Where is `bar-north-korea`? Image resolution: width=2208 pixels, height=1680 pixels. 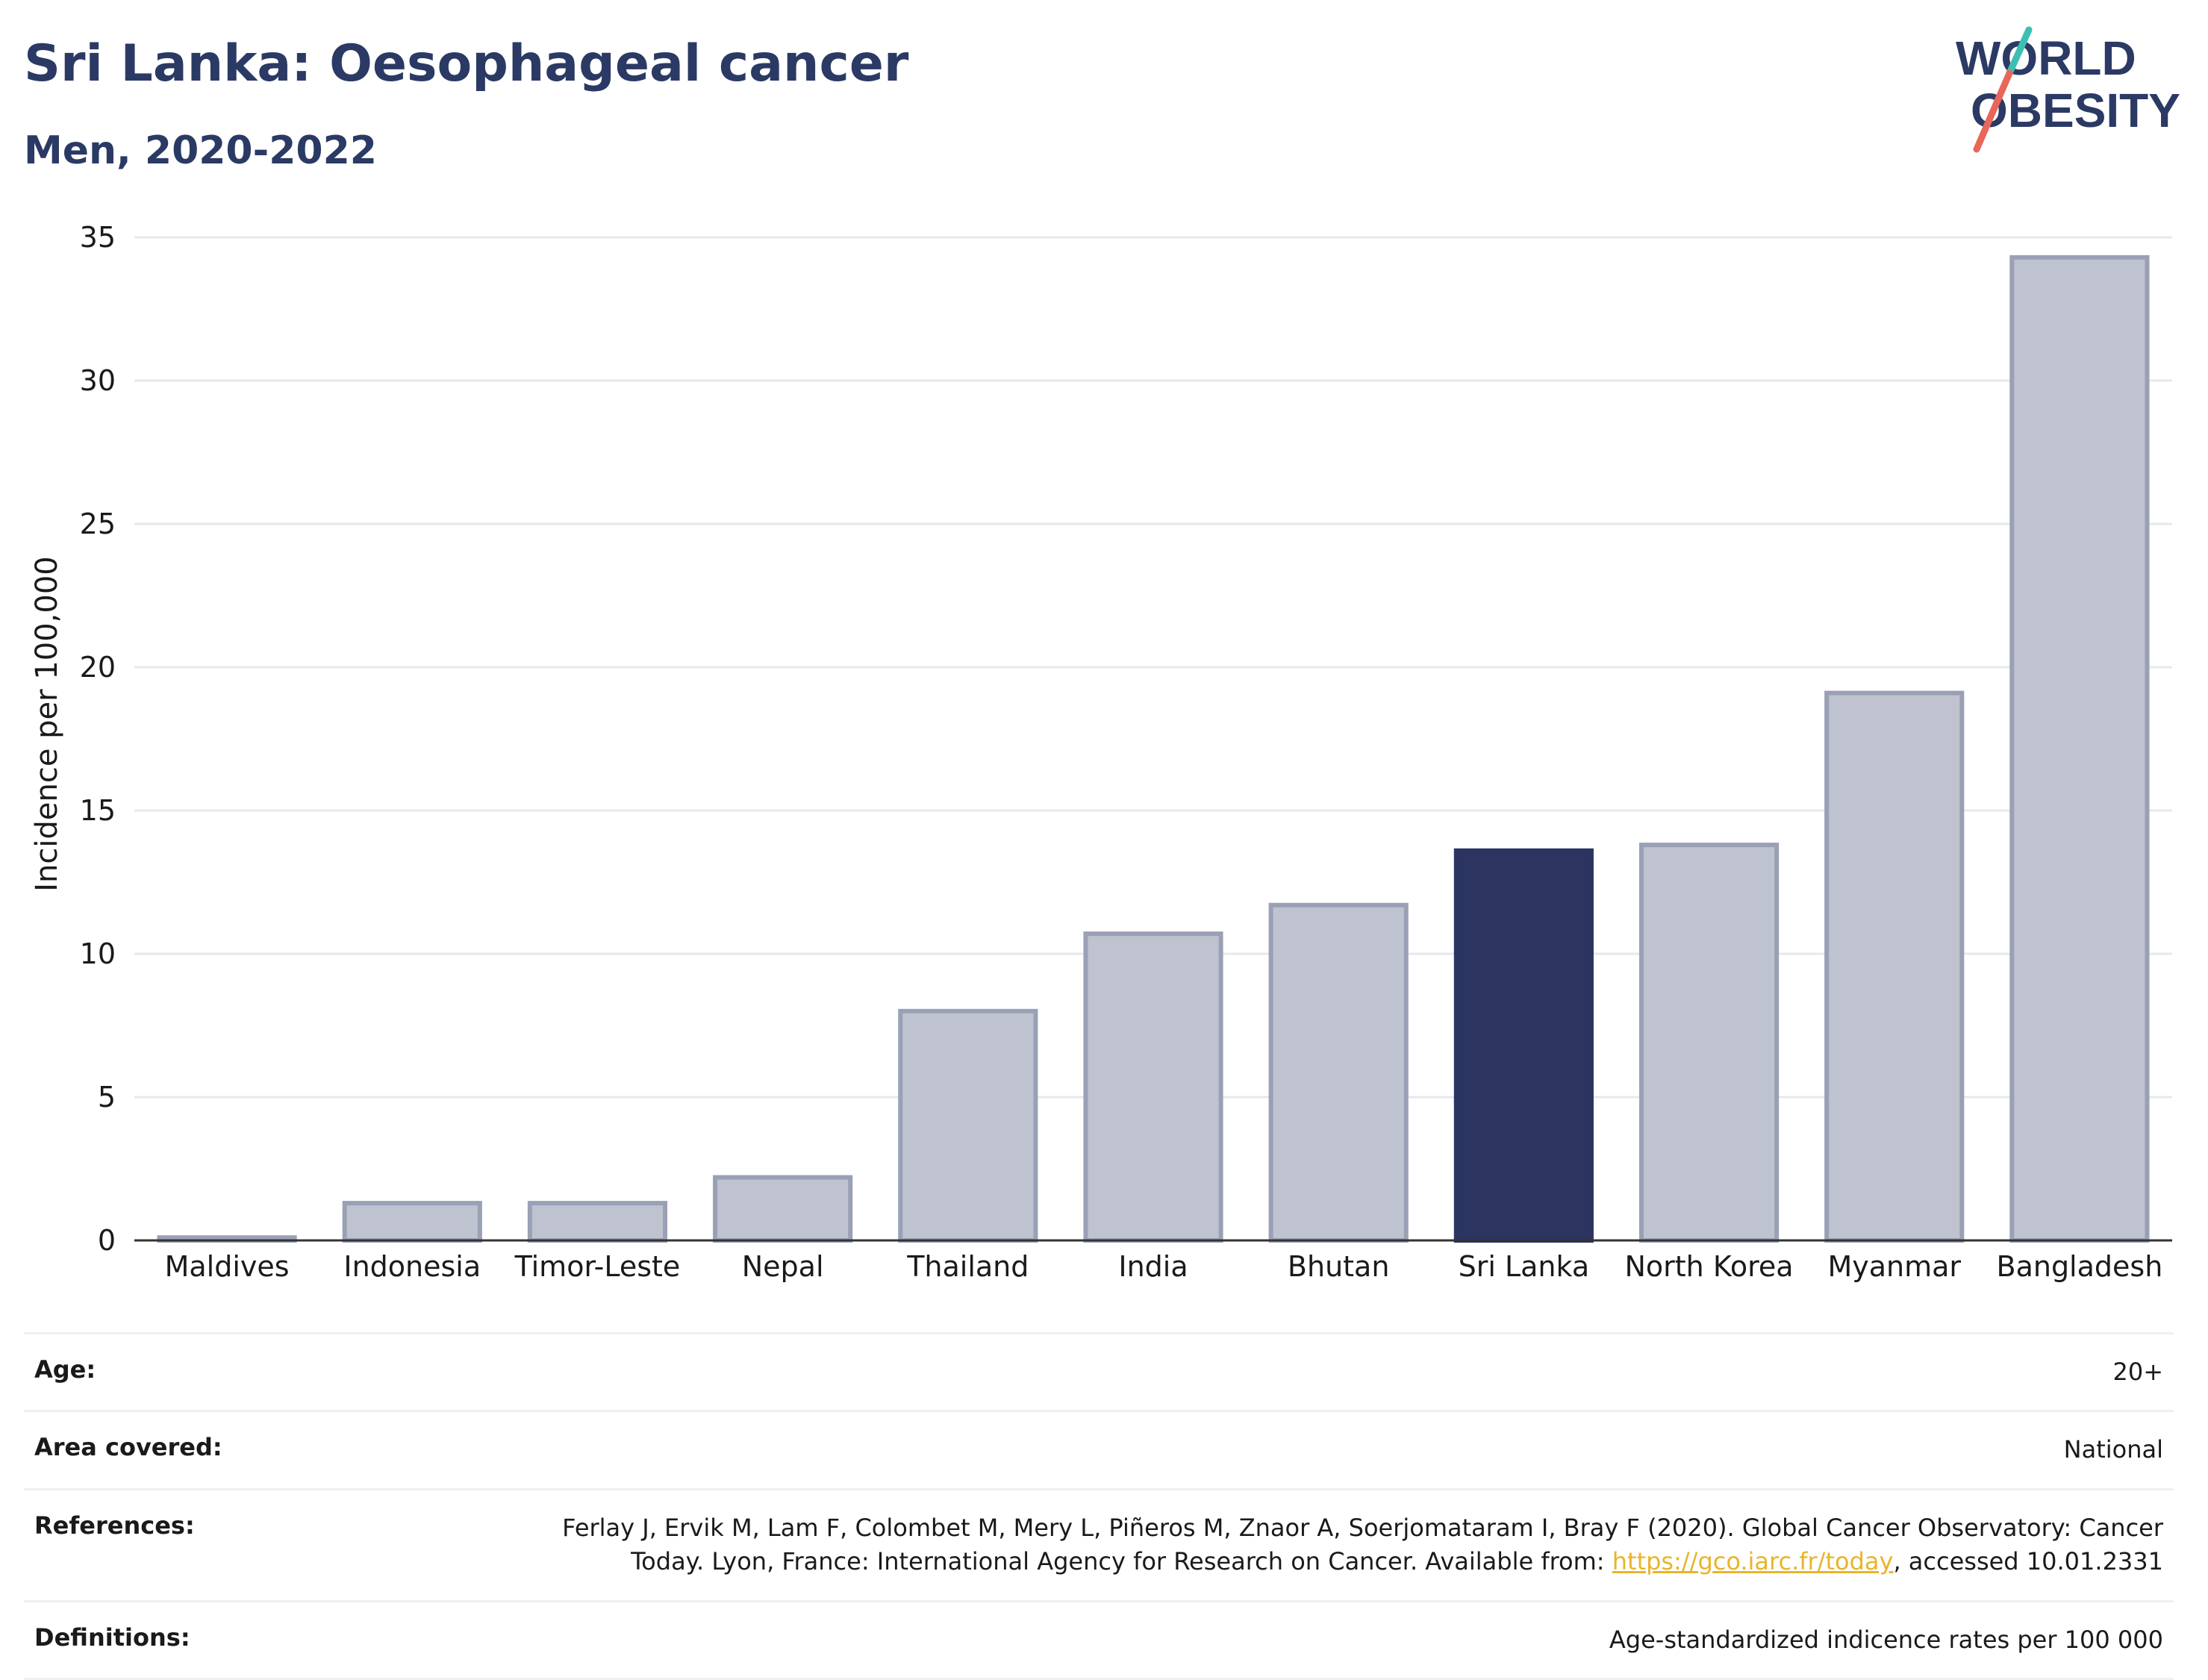 bar-north-korea is located at coordinates (1709, 1043).